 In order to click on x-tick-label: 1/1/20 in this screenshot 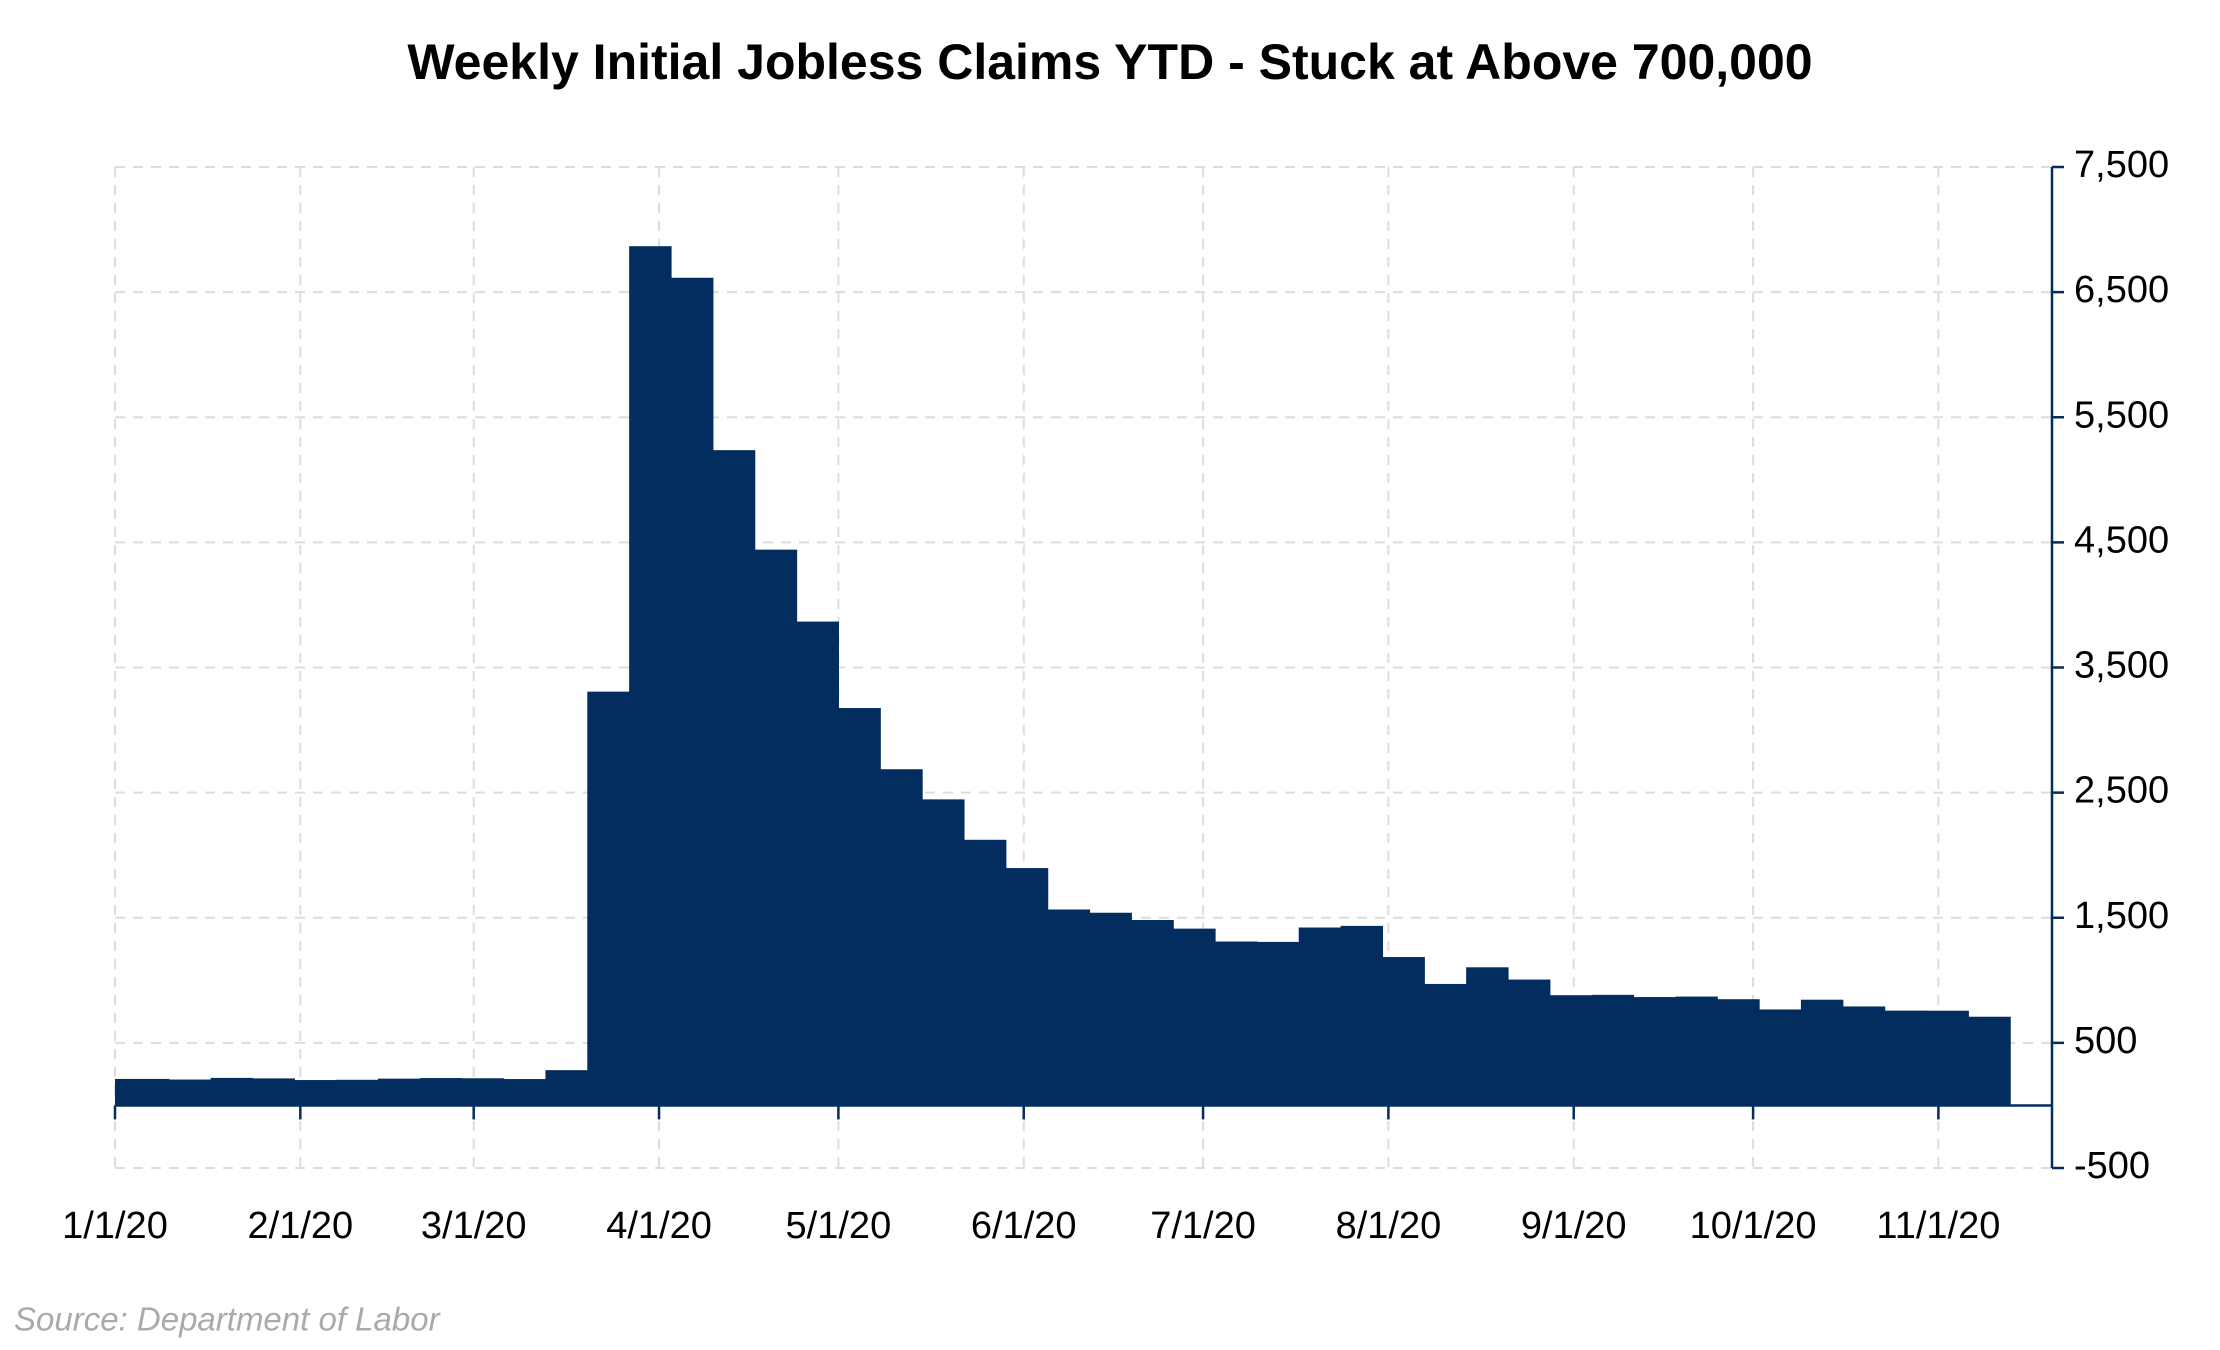, I will do `click(115, 1226)`.